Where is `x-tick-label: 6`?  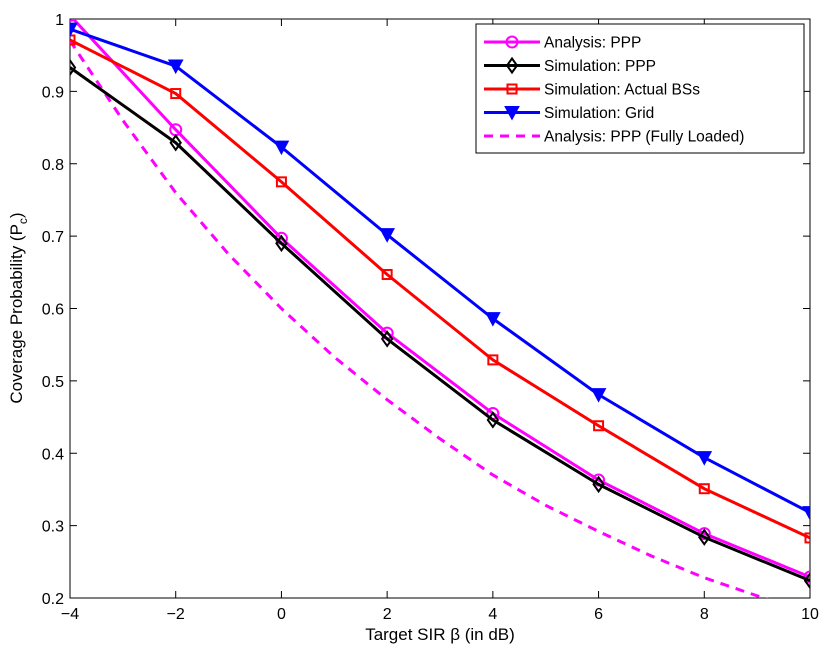
x-tick-label: 6 is located at coordinates (598, 614).